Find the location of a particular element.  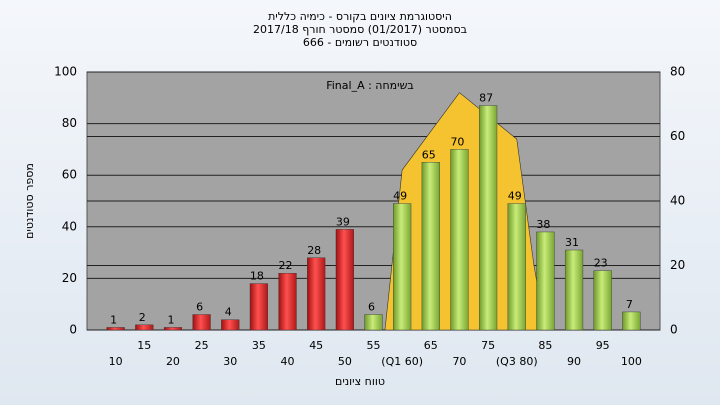

value-label: 38 is located at coordinates (543, 224).